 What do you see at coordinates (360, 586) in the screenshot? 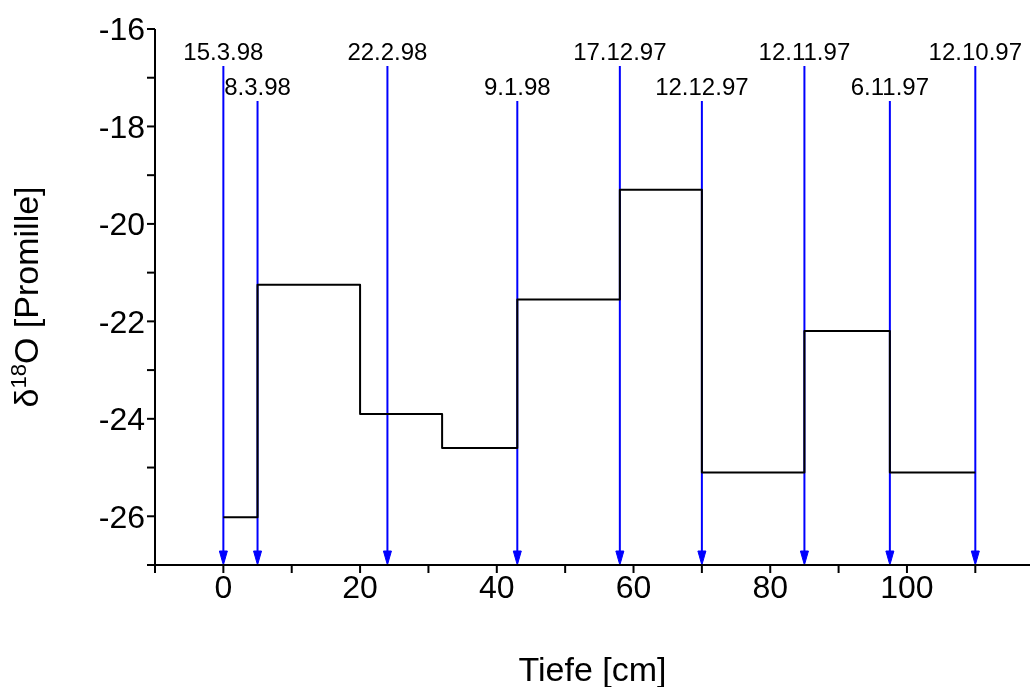
I see `x-tick-label: 20` at bounding box center [360, 586].